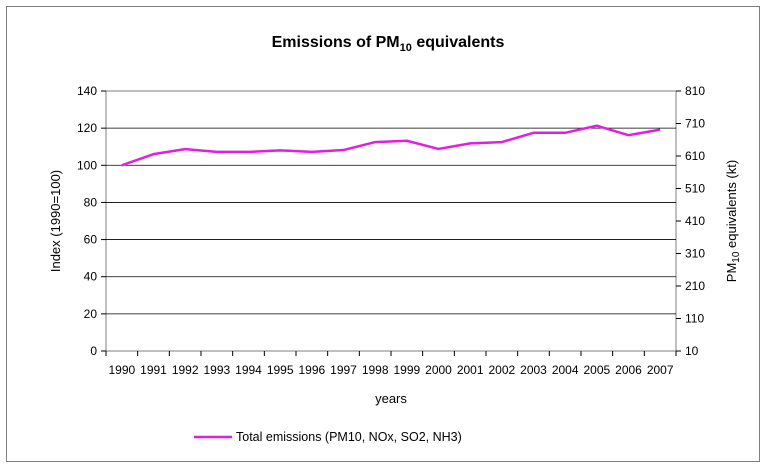  I want to click on x-tick-label: 1997, so click(343, 370).